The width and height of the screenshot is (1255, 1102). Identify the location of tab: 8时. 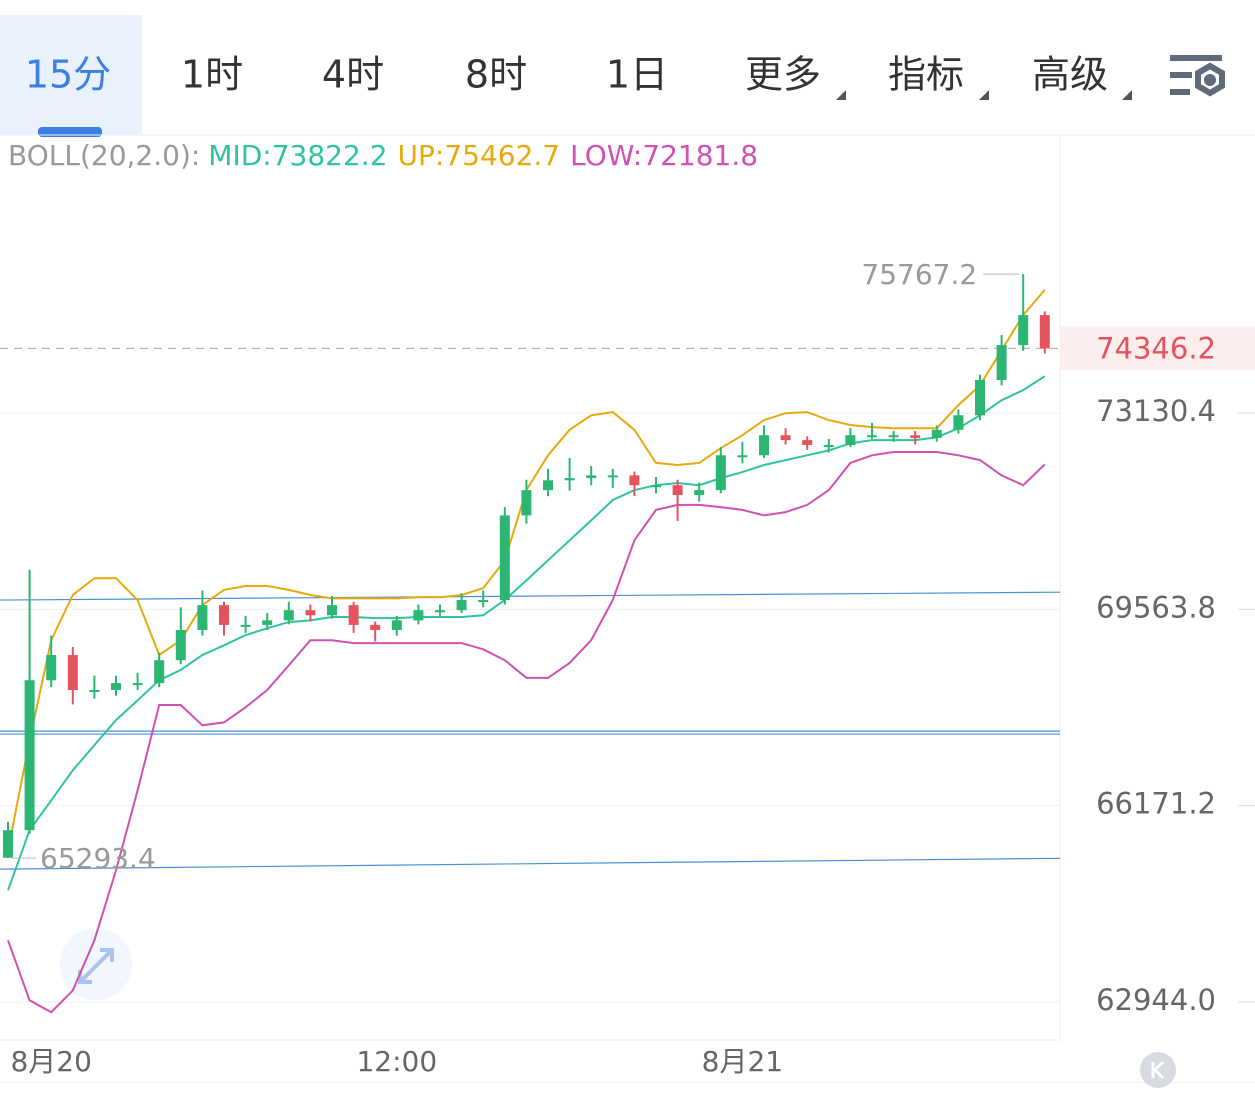
(496, 75).